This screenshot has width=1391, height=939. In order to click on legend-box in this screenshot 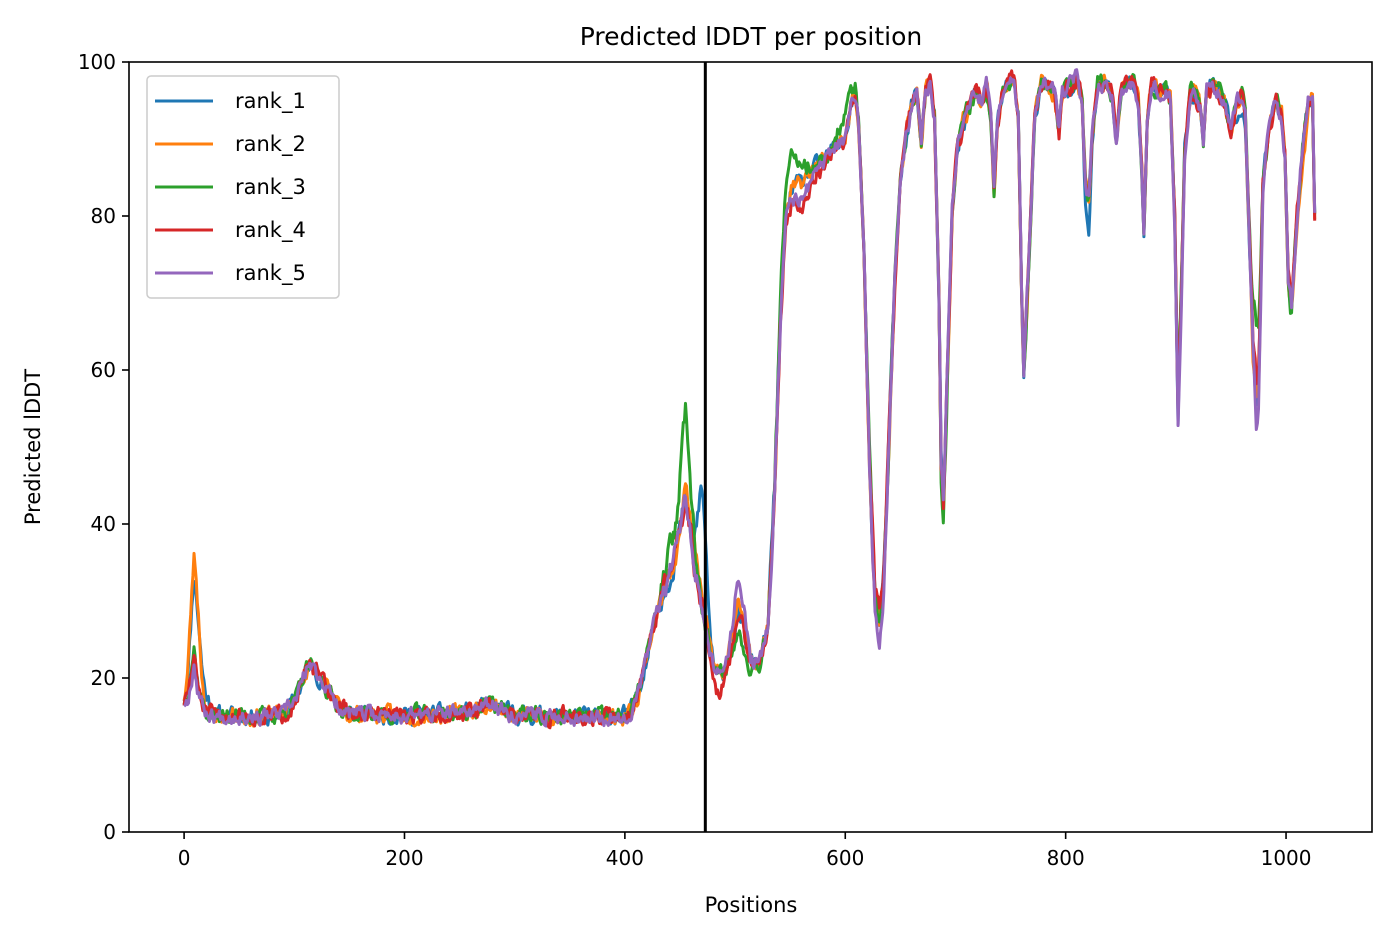, I will do `click(243, 187)`.